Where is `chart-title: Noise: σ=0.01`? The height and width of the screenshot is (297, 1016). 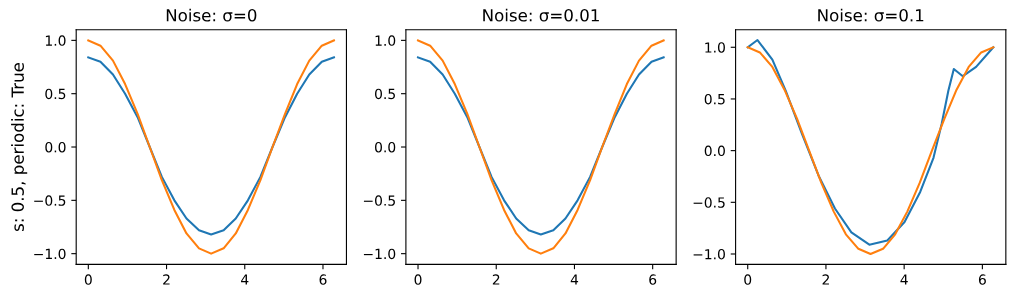 chart-title: Noise: σ=0.01 is located at coordinates (541, 15).